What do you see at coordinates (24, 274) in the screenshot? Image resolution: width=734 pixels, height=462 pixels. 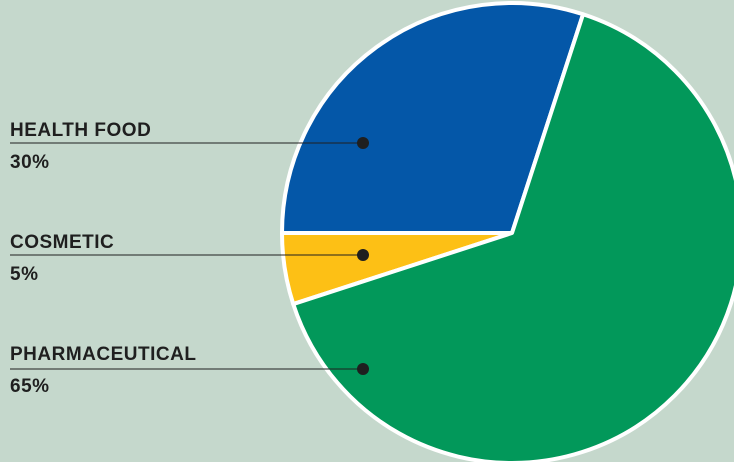 I see `value-label-cosmetic: 5%` at bounding box center [24, 274].